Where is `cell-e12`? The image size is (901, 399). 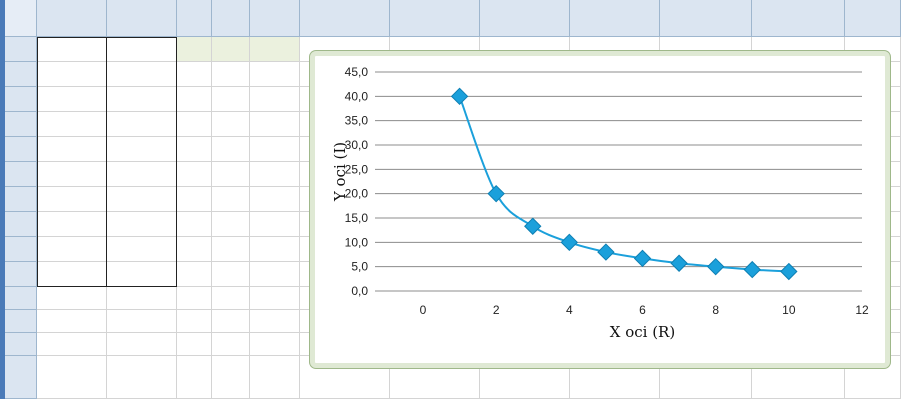 cell-e12 is located at coordinates (275, 321).